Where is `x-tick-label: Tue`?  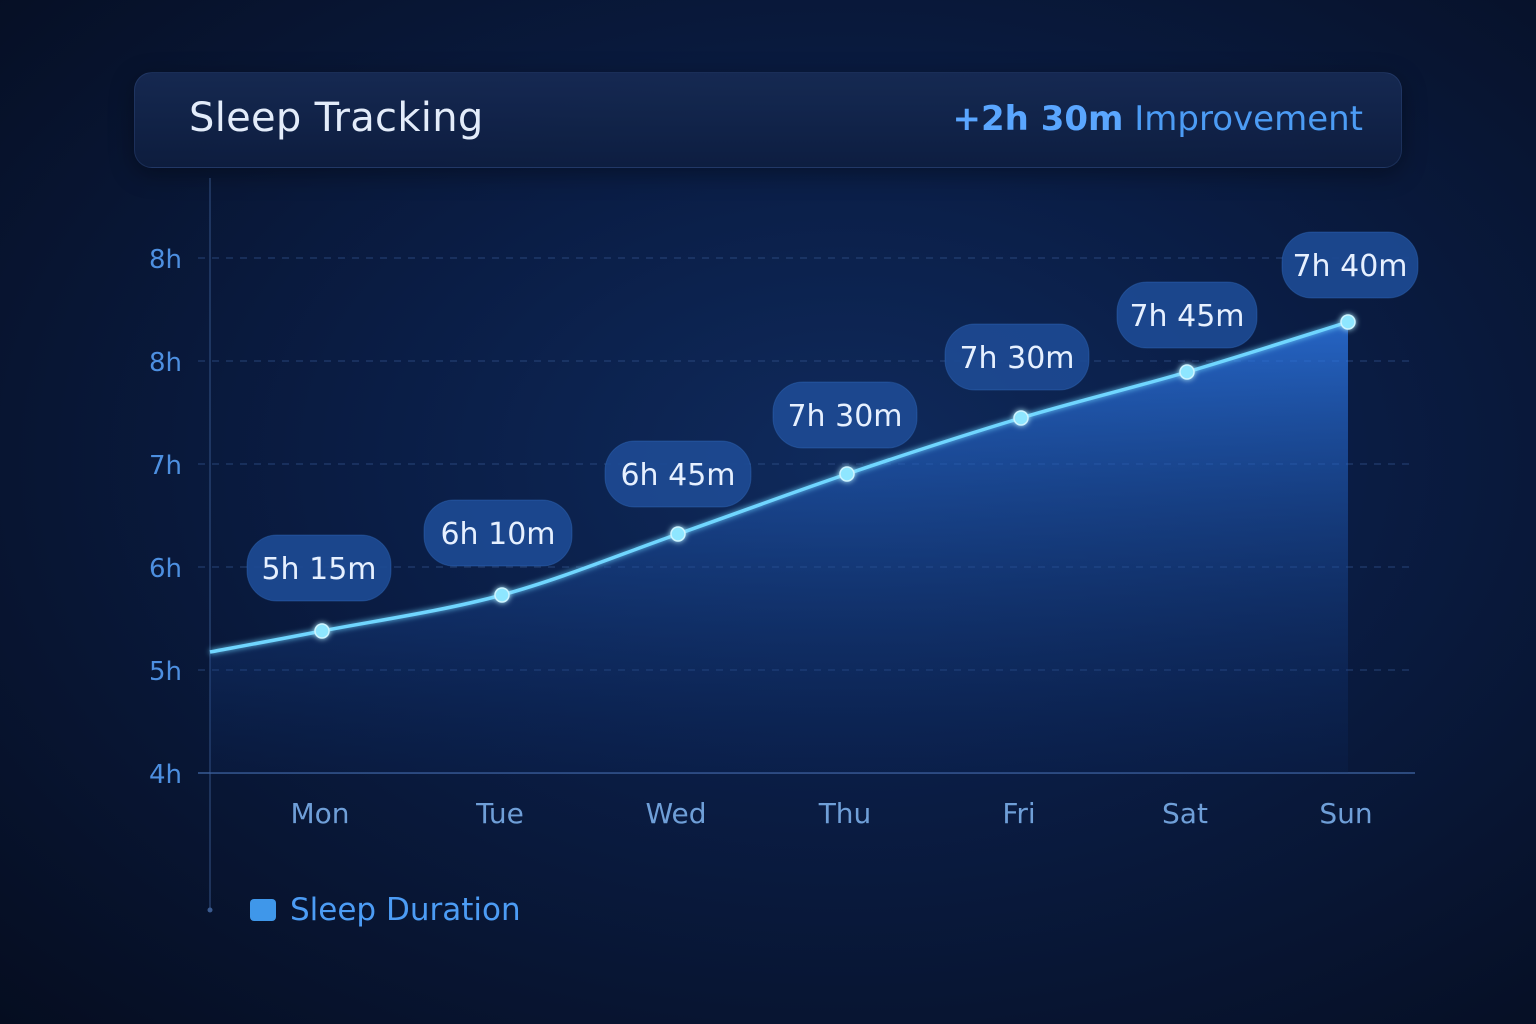
x-tick-label: Tue is located at coordinates (499, 813).